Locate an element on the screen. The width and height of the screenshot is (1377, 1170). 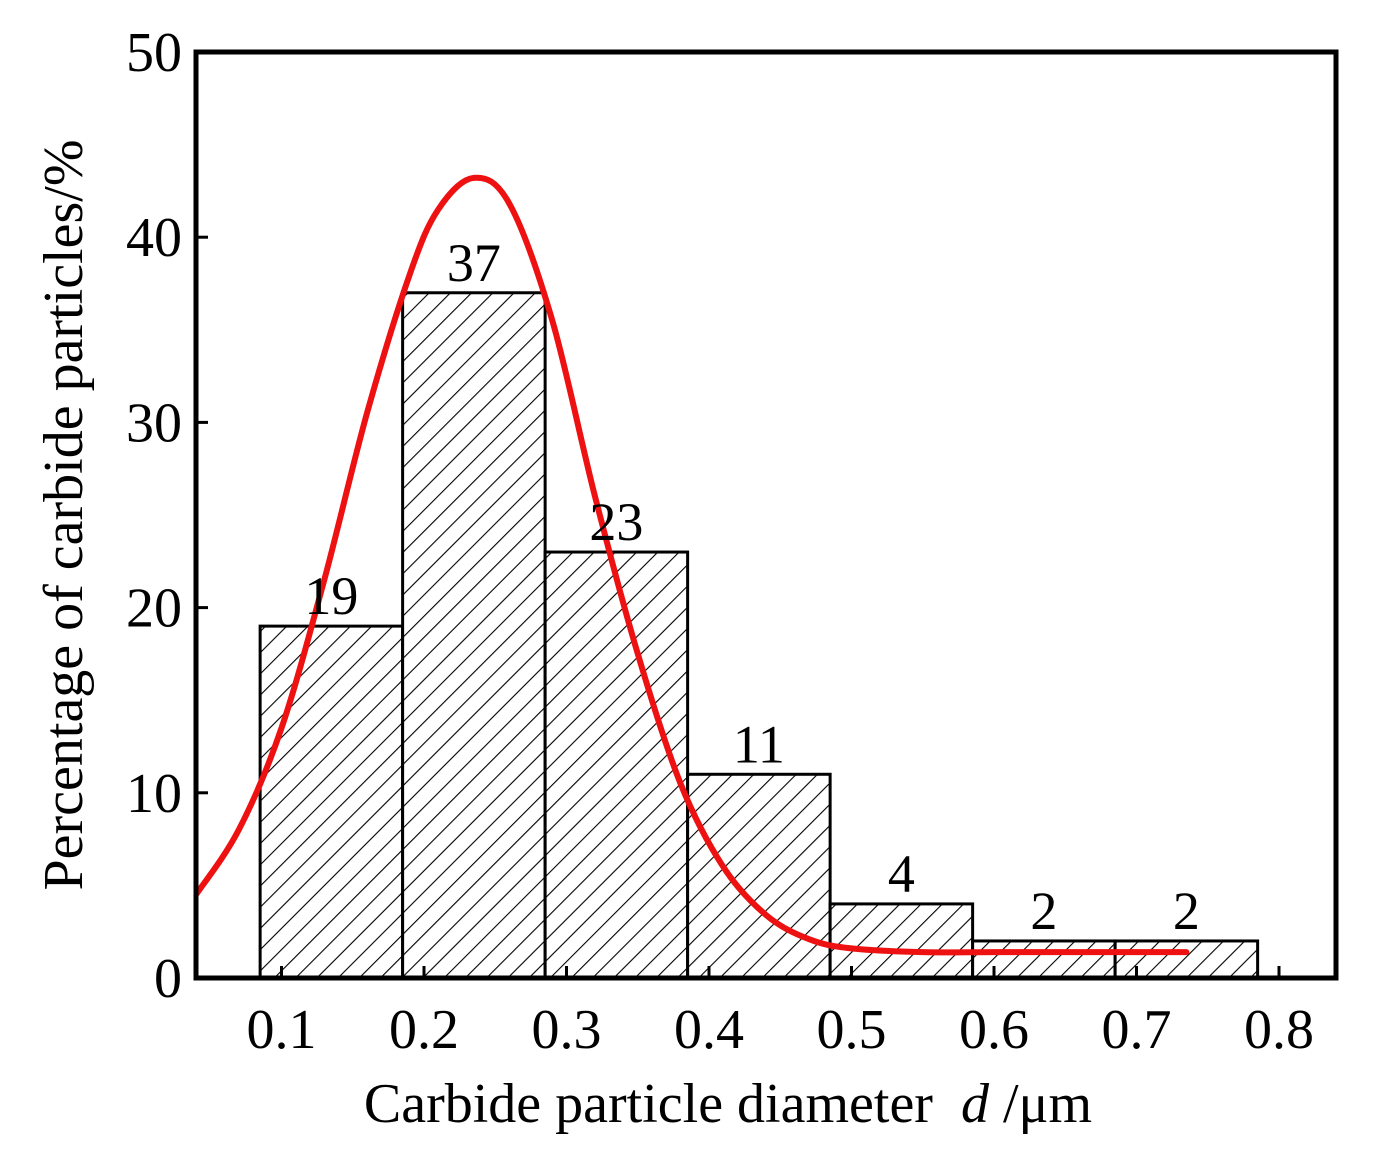
y-tick-label-1: 0 is located at coordinates (168, 979).